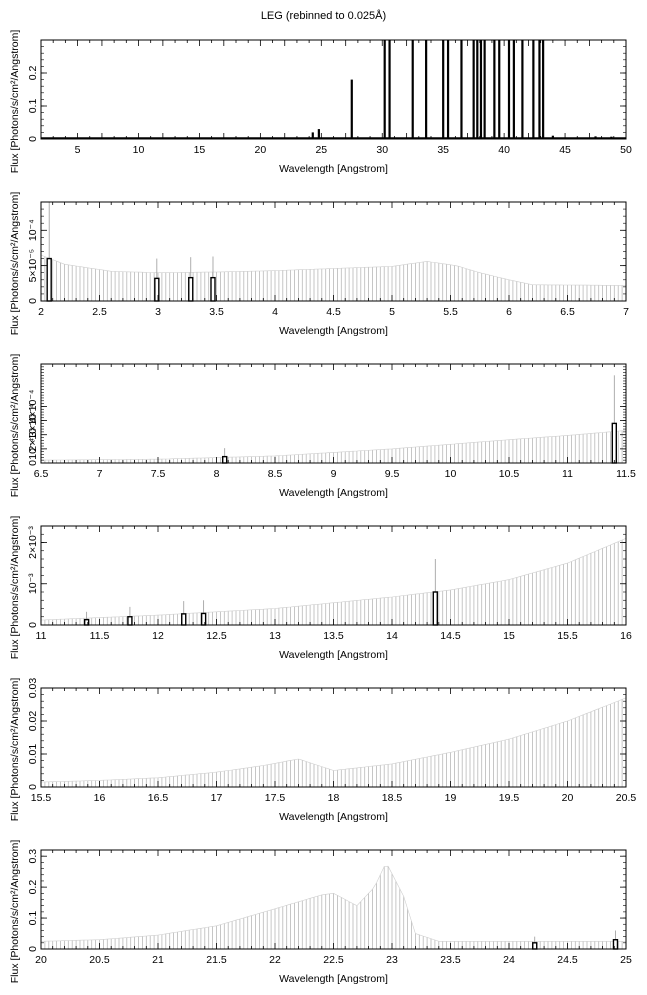 The height and width of the screenshot is (995, 647). Describe the element at coordinates (509, 312) in the screenshot. I see `x-tick-label: 6` at that location.